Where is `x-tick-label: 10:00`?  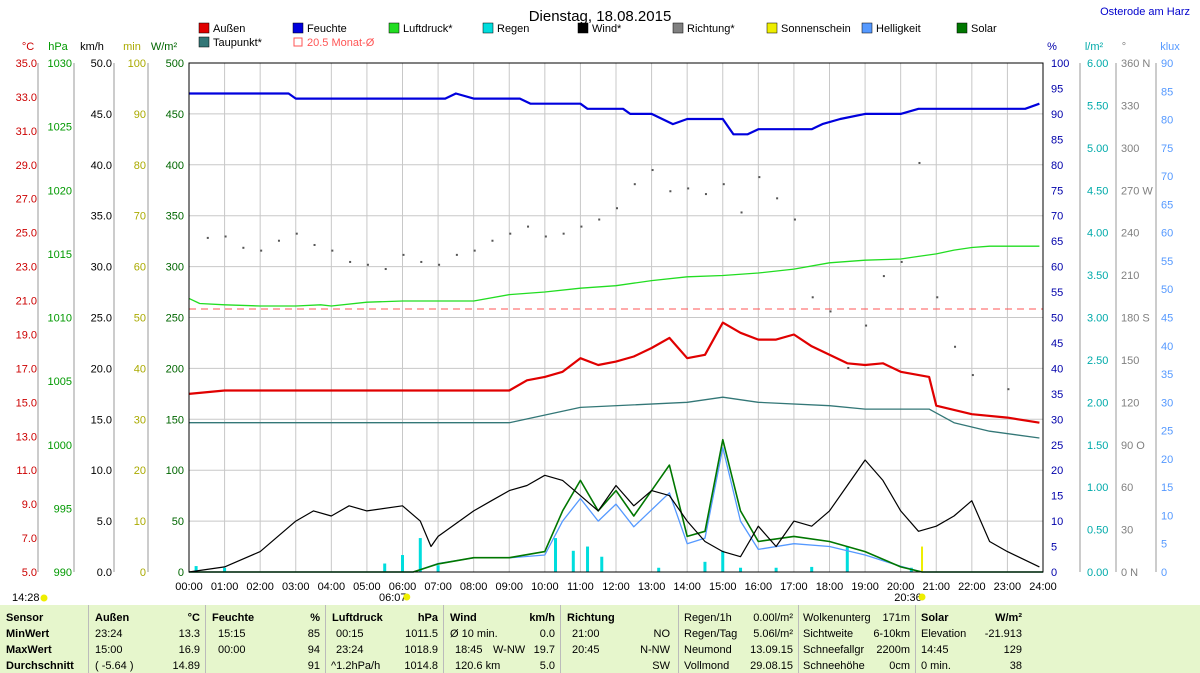
x-tick-label: 10:00 is located at coordinates (545, 587).